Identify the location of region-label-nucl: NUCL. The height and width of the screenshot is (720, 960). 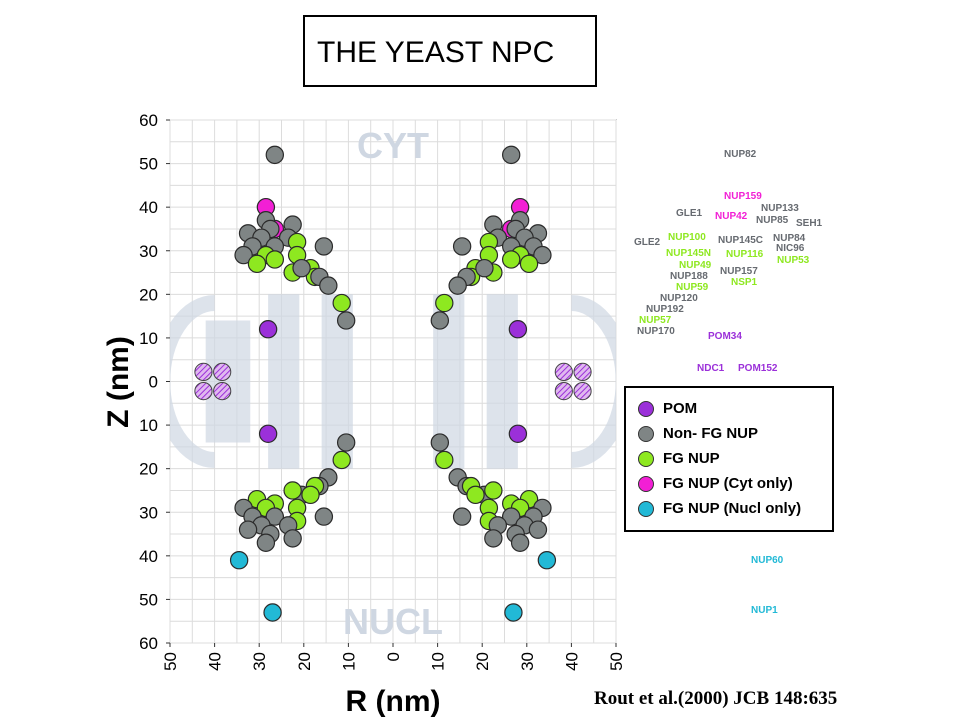
(393, 621).